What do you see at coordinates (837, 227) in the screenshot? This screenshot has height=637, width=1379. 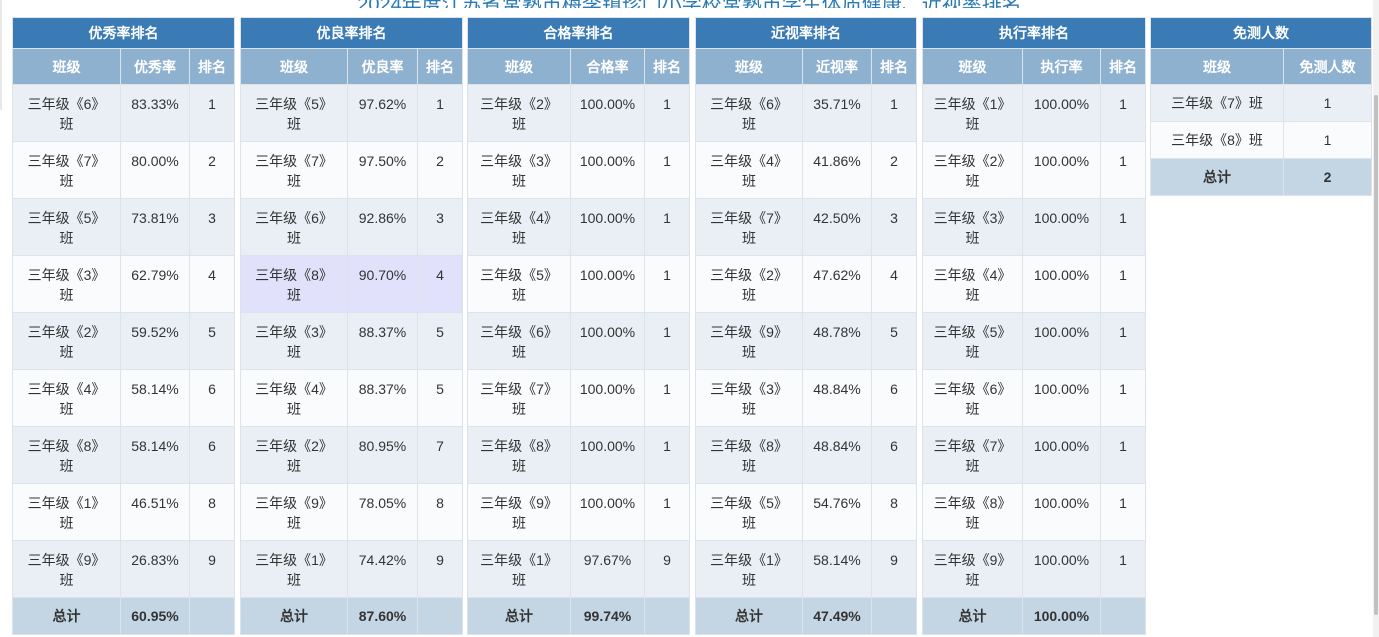 I see `rate-cell: 42.50%` at bounding box center [837, 227].